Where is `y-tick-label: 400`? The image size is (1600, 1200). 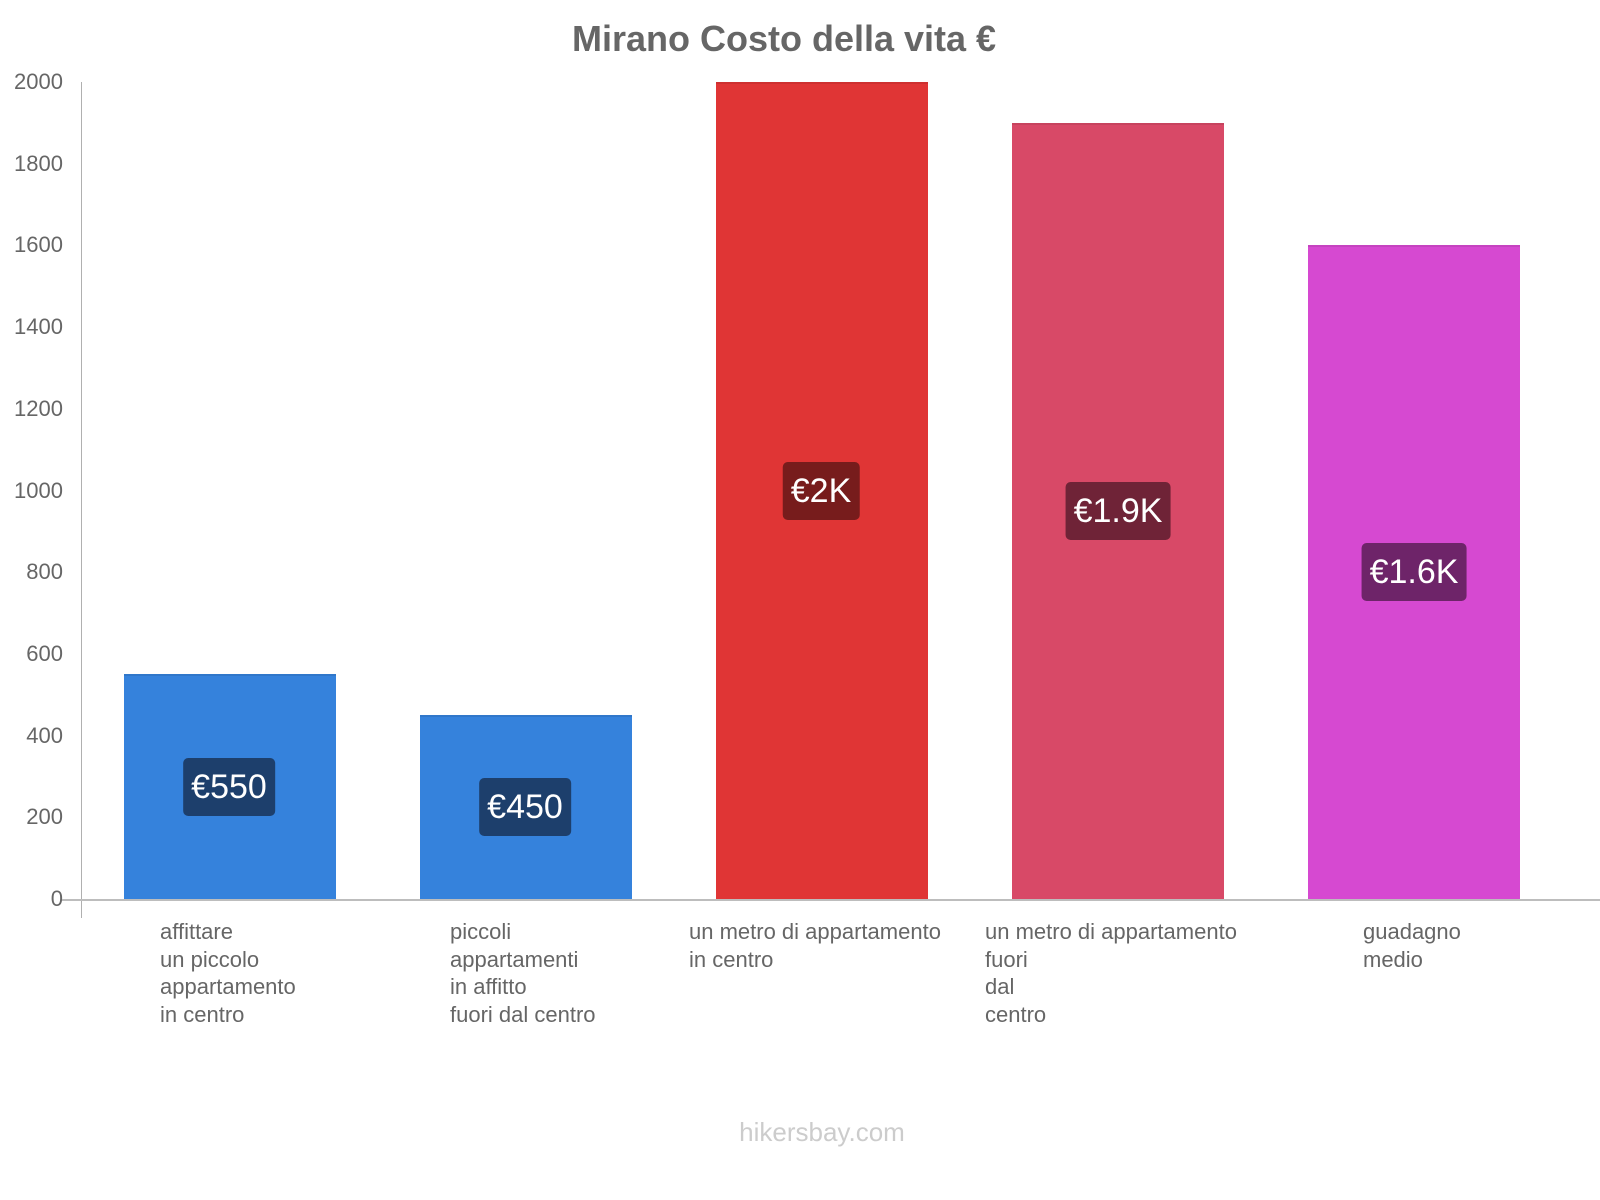
y-tick-label: 400 is located at coordinates (44, 735).